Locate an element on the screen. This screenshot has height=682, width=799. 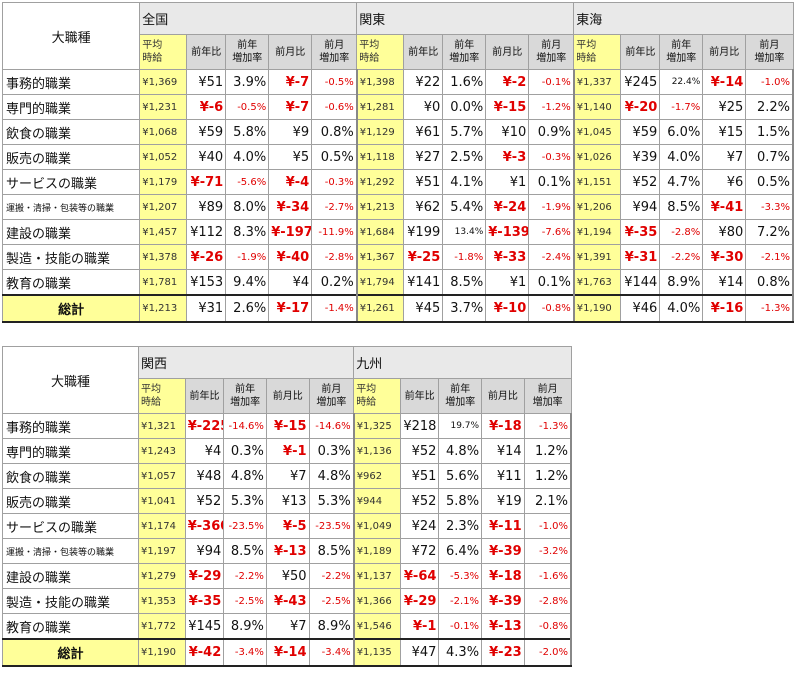
rate-cell: 22.4% is located at coordinates (681, 82).